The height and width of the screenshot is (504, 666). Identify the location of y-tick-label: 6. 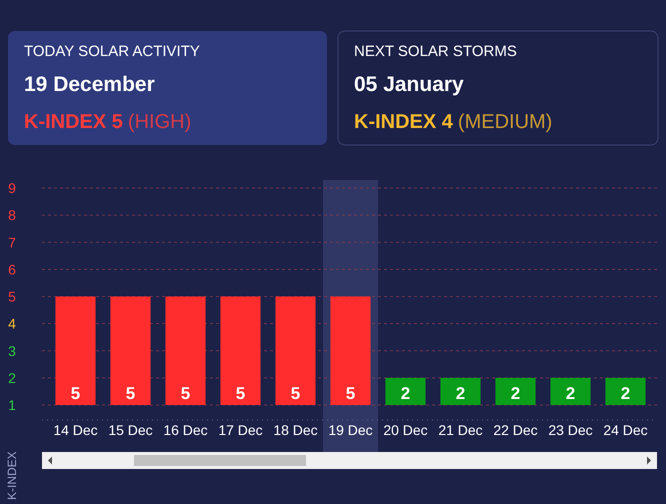
(12, 269).